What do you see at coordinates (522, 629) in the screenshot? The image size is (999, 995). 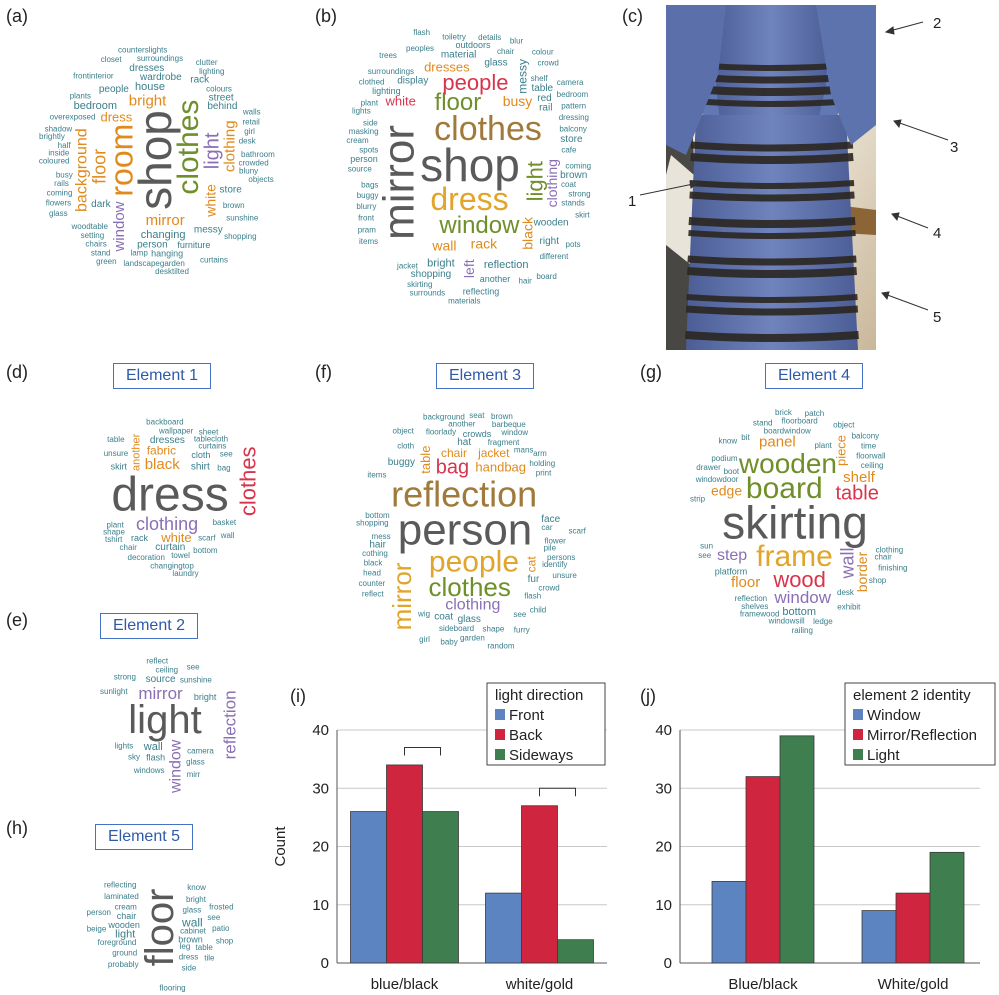 I see `cloud-word: furry` at bounding box center [522, 629].